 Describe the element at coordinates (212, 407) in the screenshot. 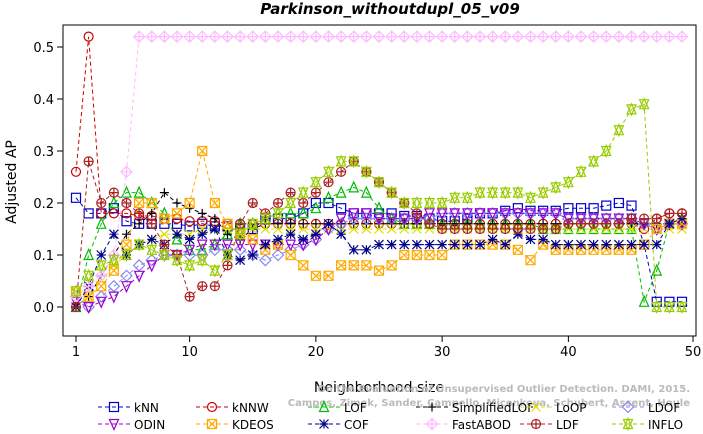

I see `legend-marker-knnw` at that location.